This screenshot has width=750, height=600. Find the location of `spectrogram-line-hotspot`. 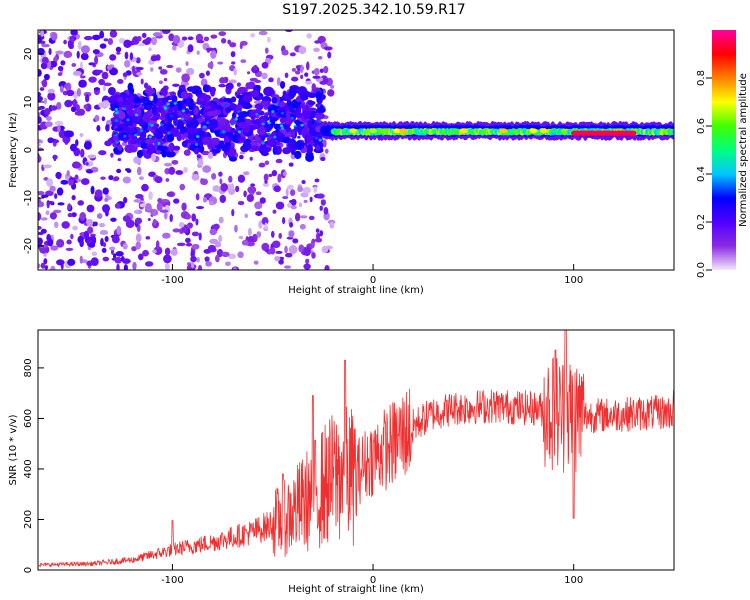

spectrogram-line-hotspot is located at coordinates (397, 131).